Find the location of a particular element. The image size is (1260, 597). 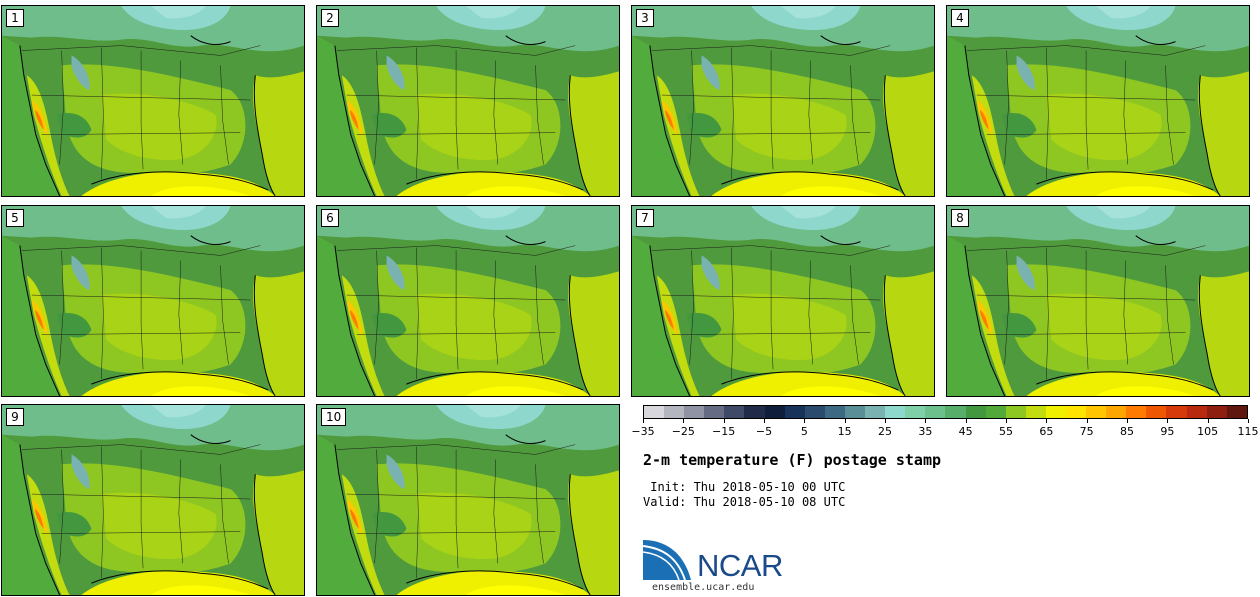

colorbar-tick-label: 5 is located at coordinates (804, 431).